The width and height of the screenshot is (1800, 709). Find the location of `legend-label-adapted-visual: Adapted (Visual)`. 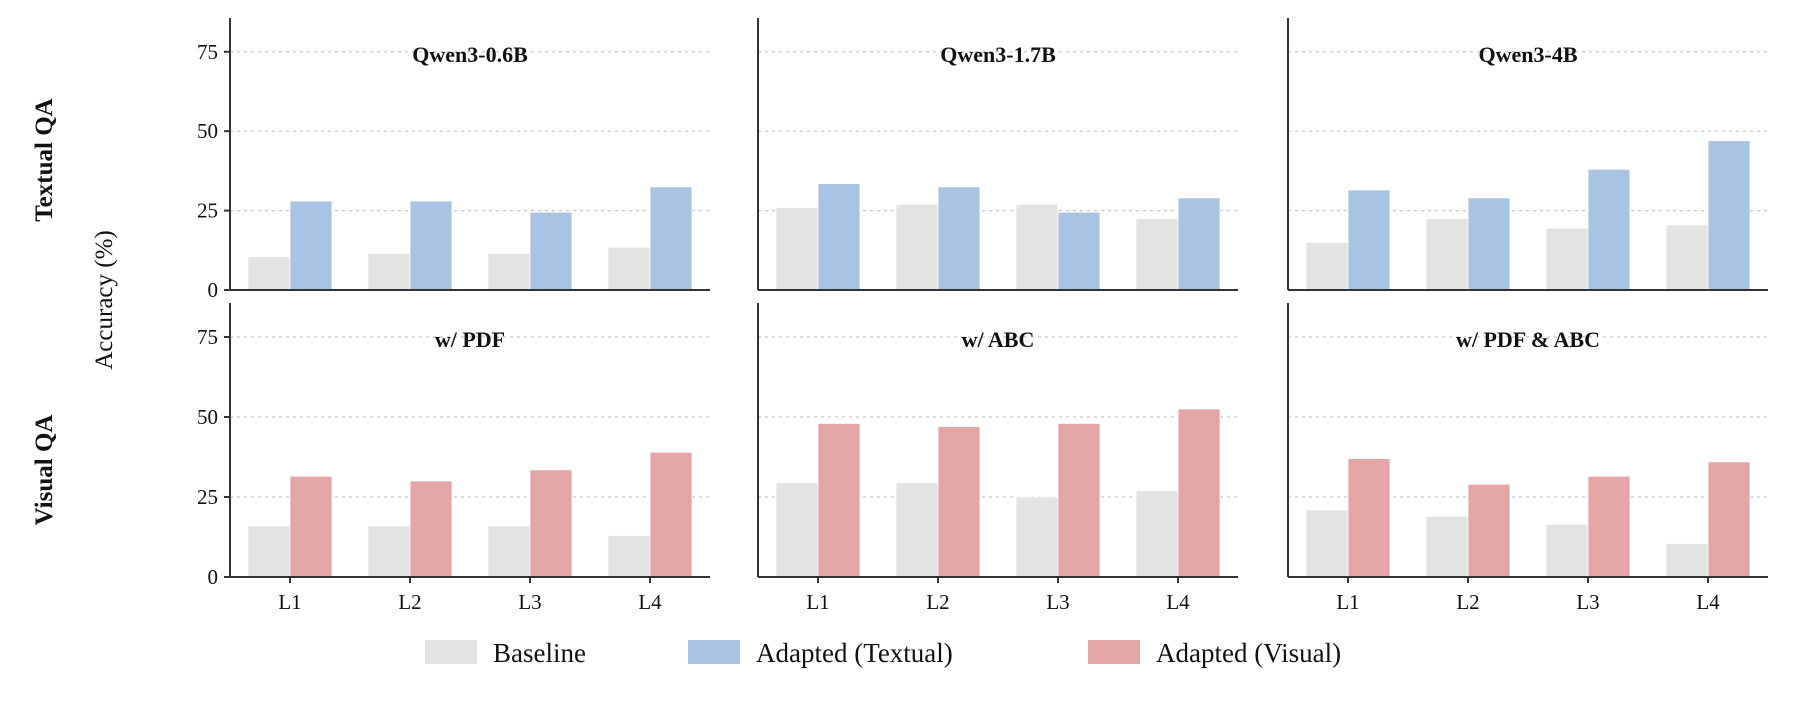

legend-label-adapted-visual: Adapted (Visual) is located at coordinates (1248, 653).